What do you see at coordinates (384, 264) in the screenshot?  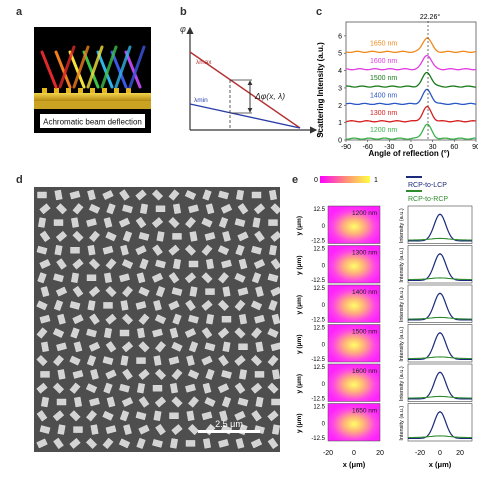 I see `e-row-1: 1300 nm 12.5 0 -12.5 y (μm) Intensity (a.u.)` at bounding box center [384, 264].